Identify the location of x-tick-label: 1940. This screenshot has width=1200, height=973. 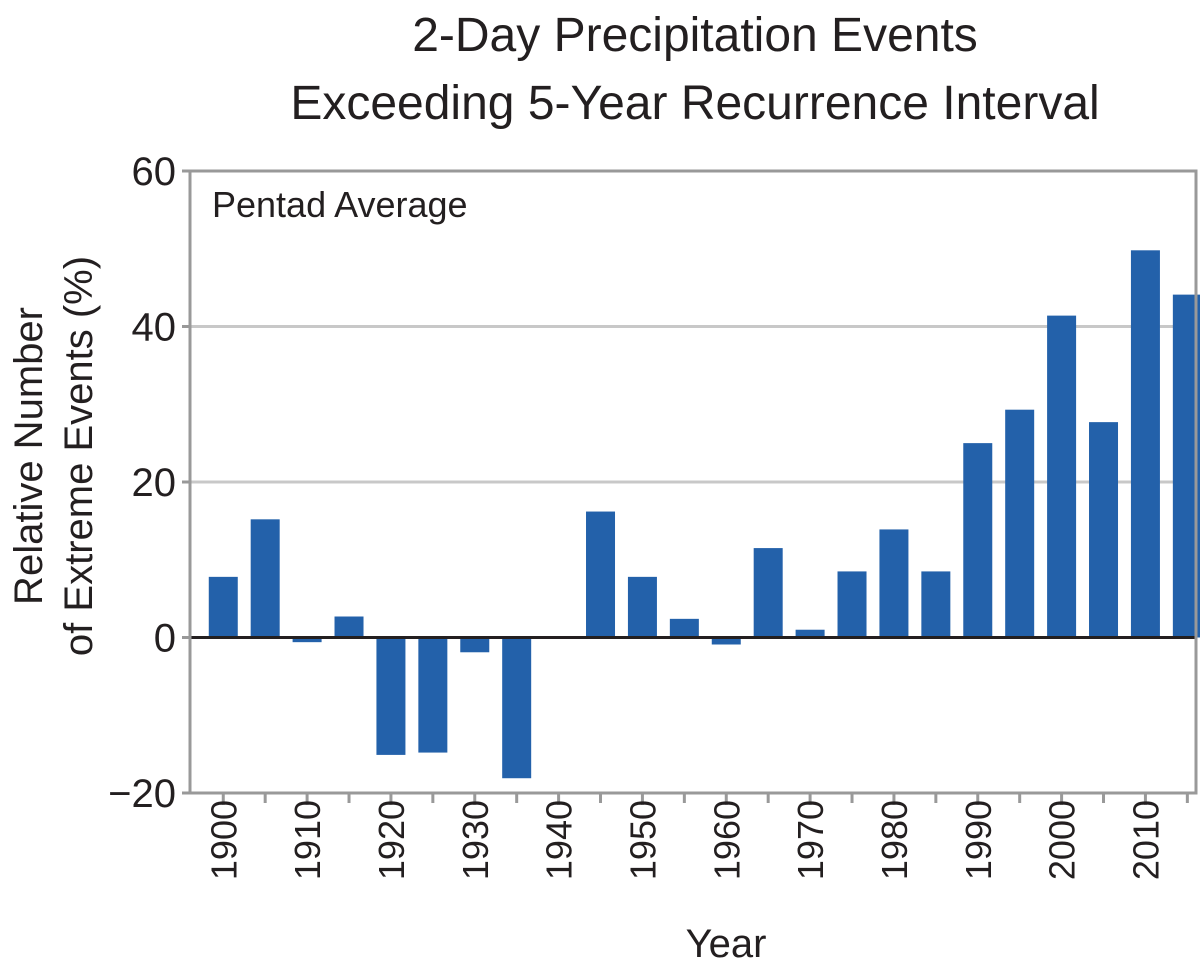
(559, 840).